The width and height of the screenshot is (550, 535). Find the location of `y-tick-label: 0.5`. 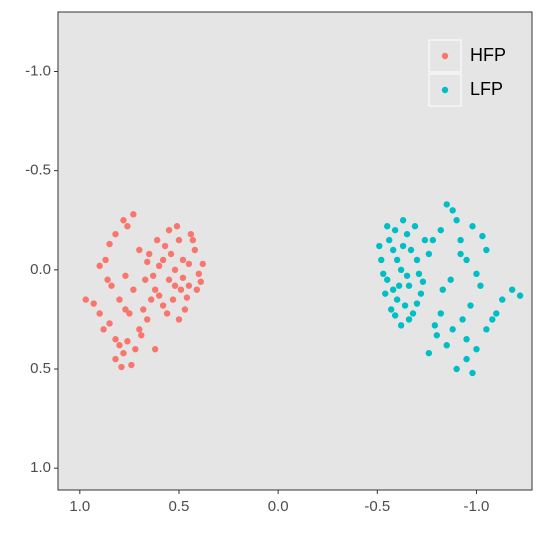

y-tick-label: 0.5 is located at coordinates (40, 368).